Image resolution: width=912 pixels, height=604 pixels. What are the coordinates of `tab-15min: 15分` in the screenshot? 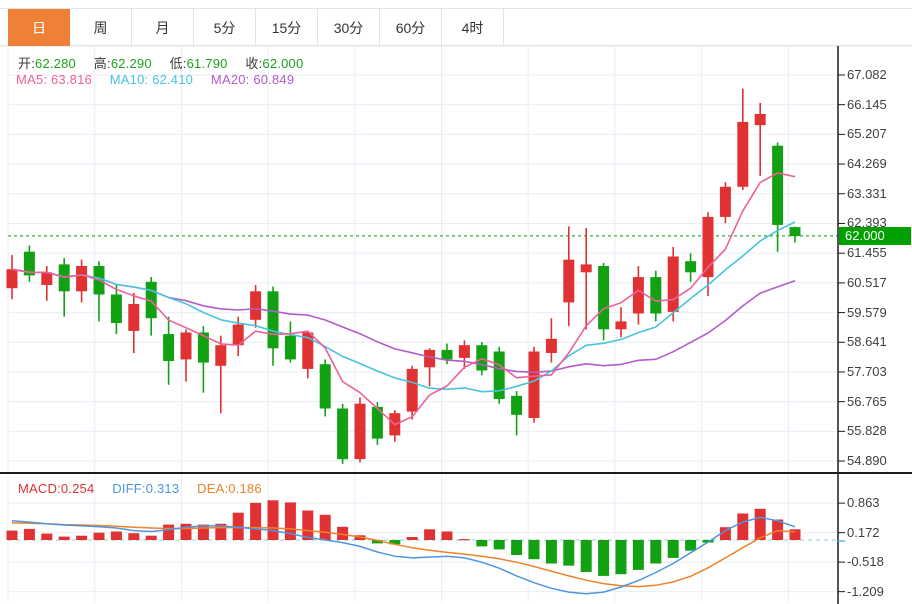 It's located at (287, 27).